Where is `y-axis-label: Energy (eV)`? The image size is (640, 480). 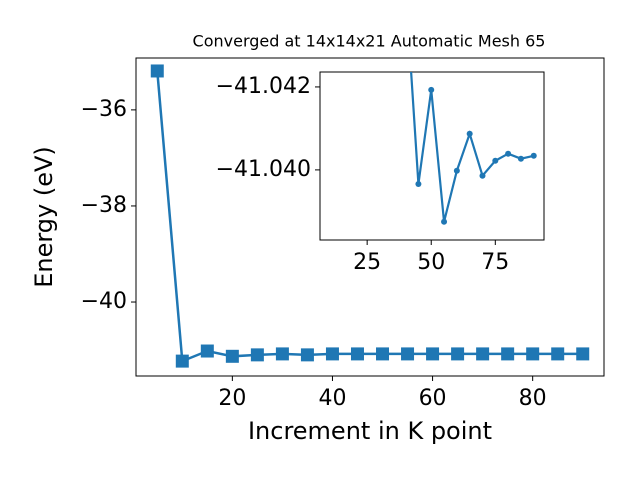
y-axis-label: Energy (eV) is located at coordinates (44, 217).